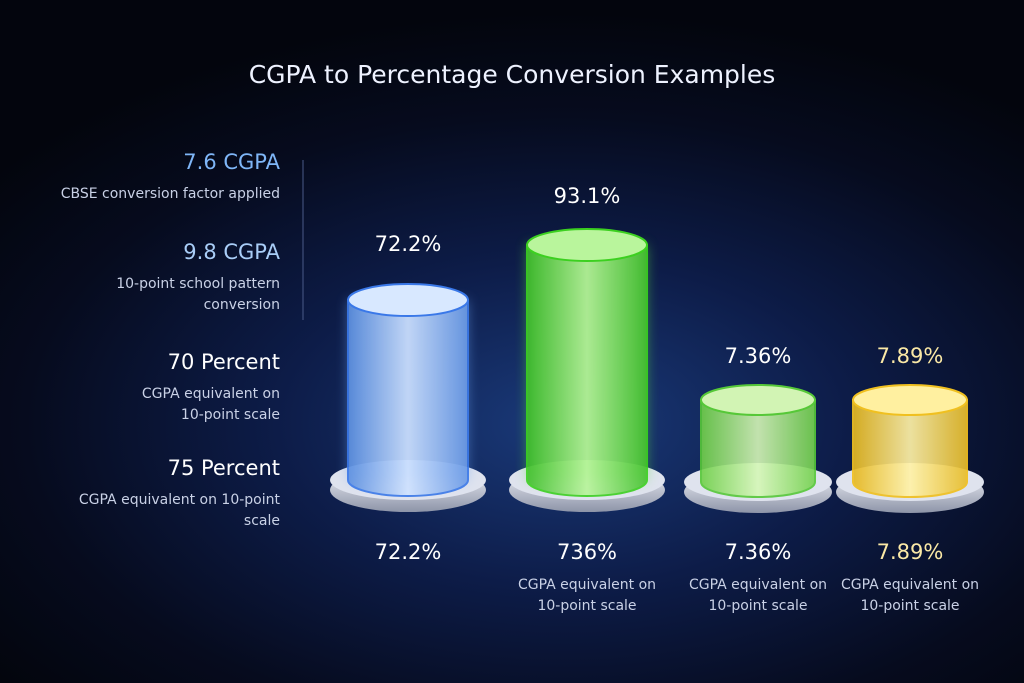  I want to click on column-bottom-label: 7.89%, so click(910, 552).